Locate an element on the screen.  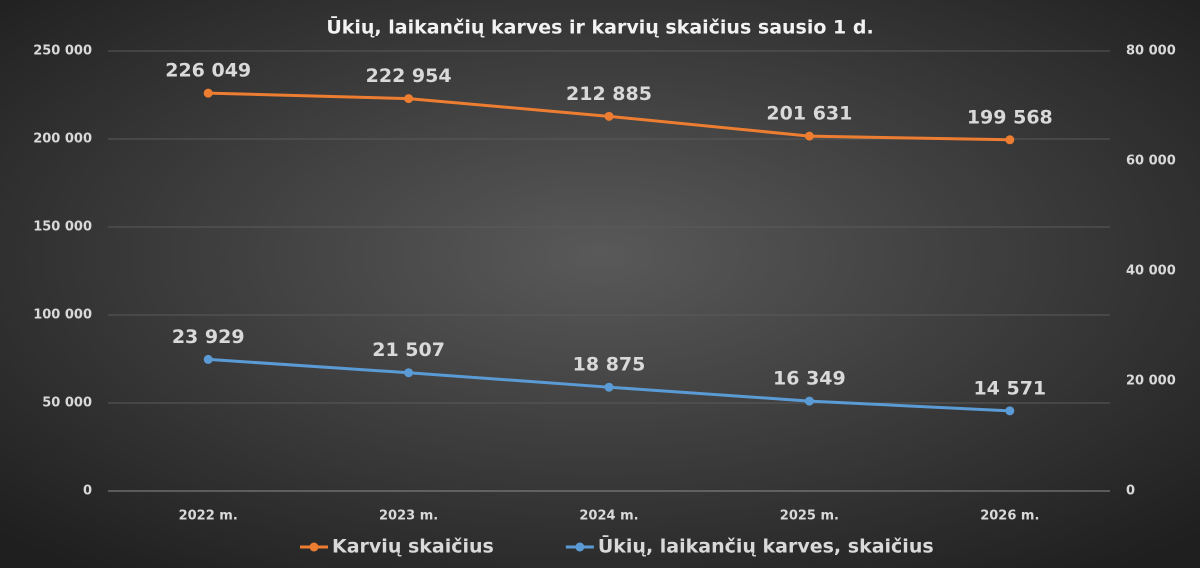
data-label: 212 885 is located at coordinates (609, 94).